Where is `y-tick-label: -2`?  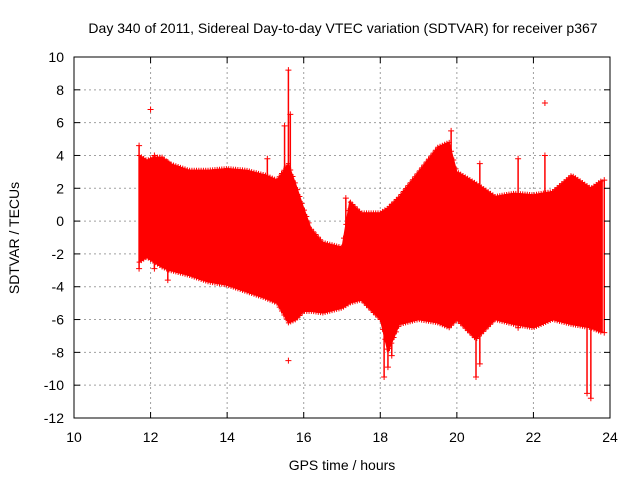 y-tick-label: -2 is located at coordinates (58, 254).